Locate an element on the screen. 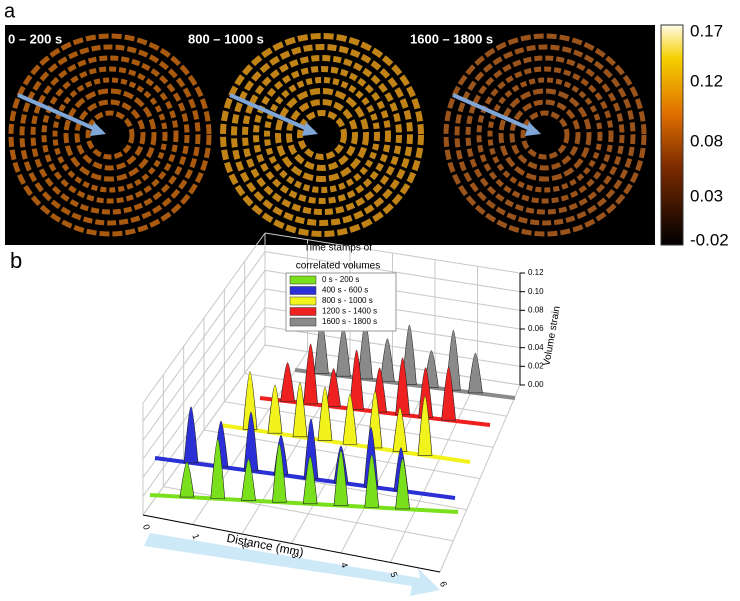 The height and width of the screenshot is (601, 740). colorbar is located at coordinates (672, 135).